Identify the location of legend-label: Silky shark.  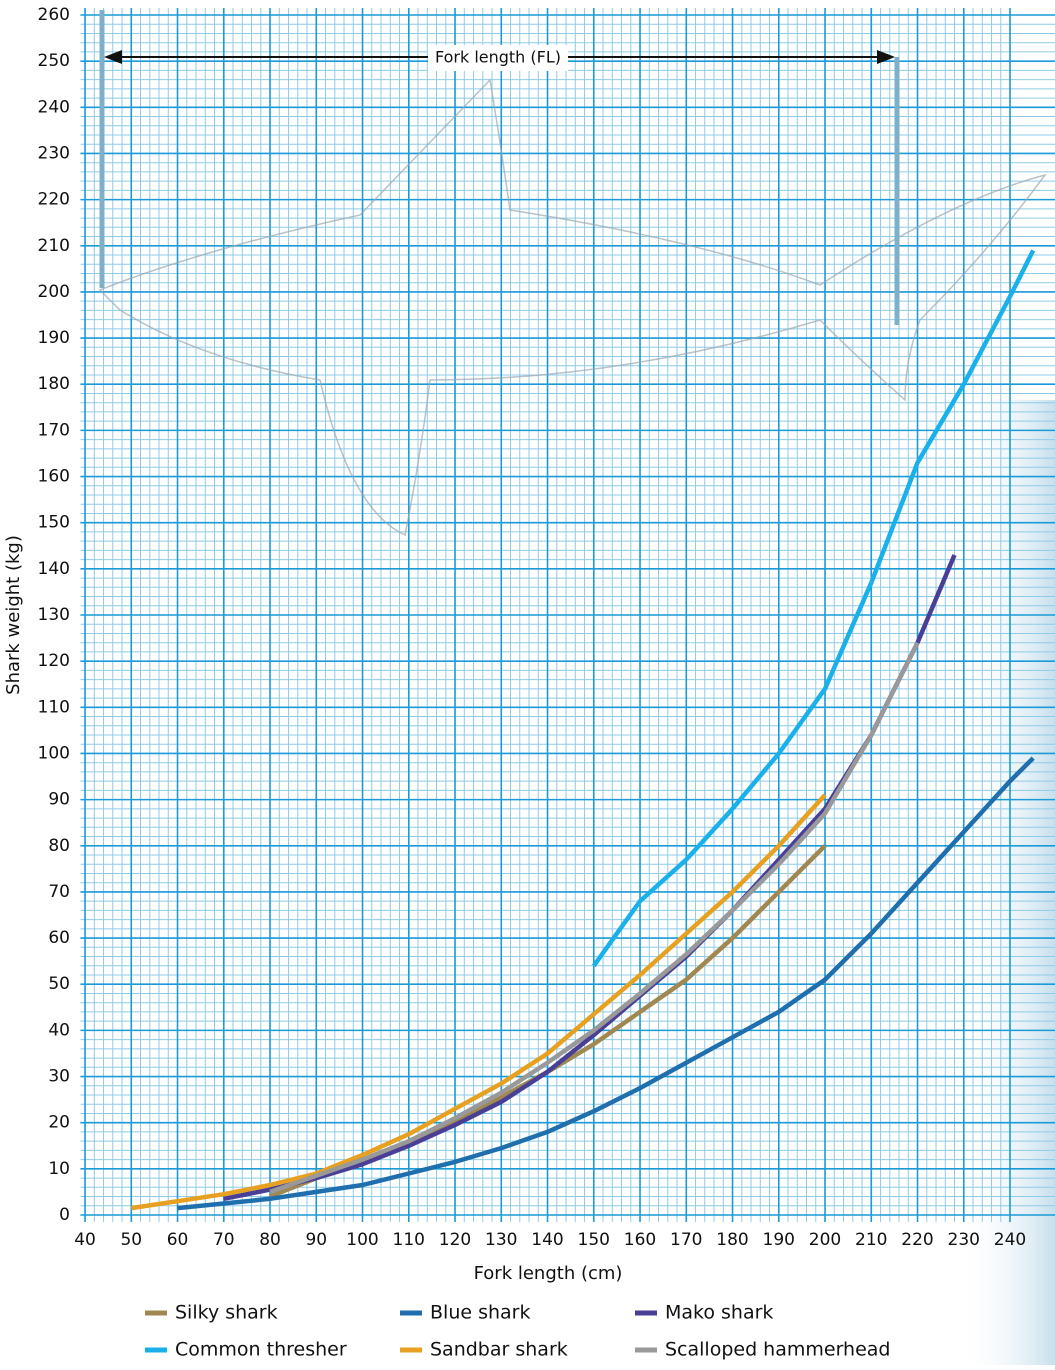
(226, 1313).